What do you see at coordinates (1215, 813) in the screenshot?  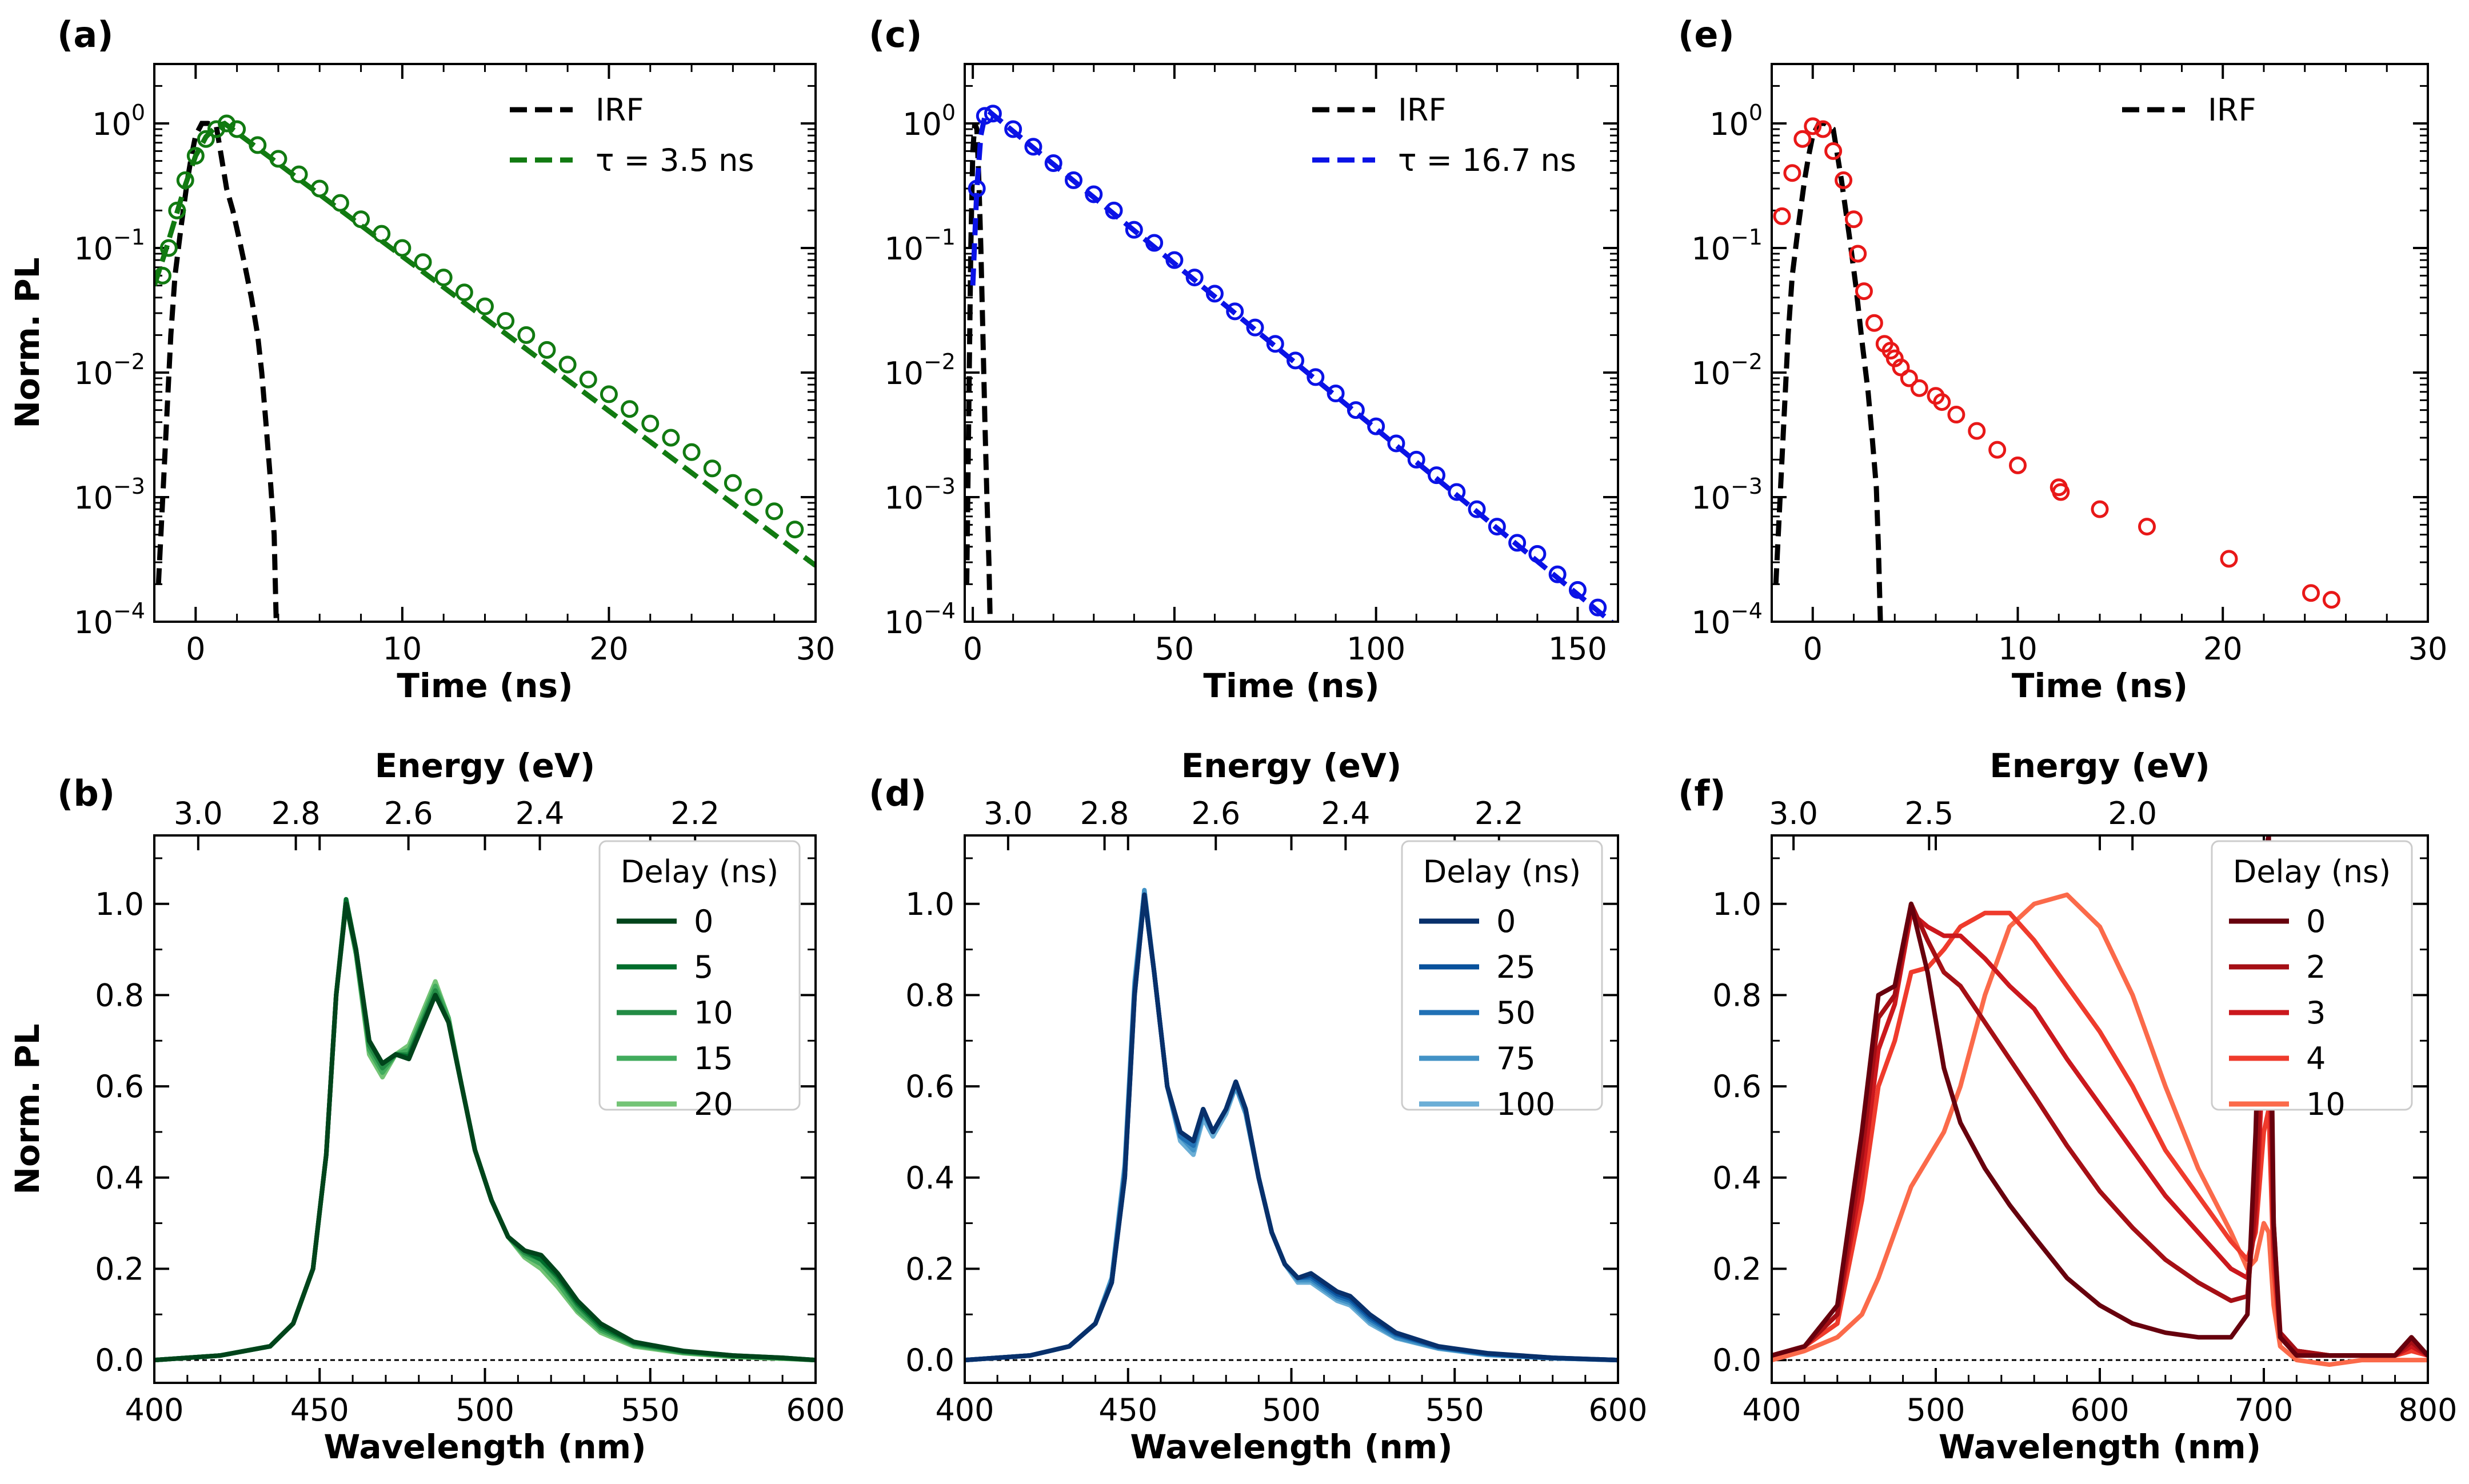 I see `energy-tick-label: 2.6` at bounding box center [1215, 813].